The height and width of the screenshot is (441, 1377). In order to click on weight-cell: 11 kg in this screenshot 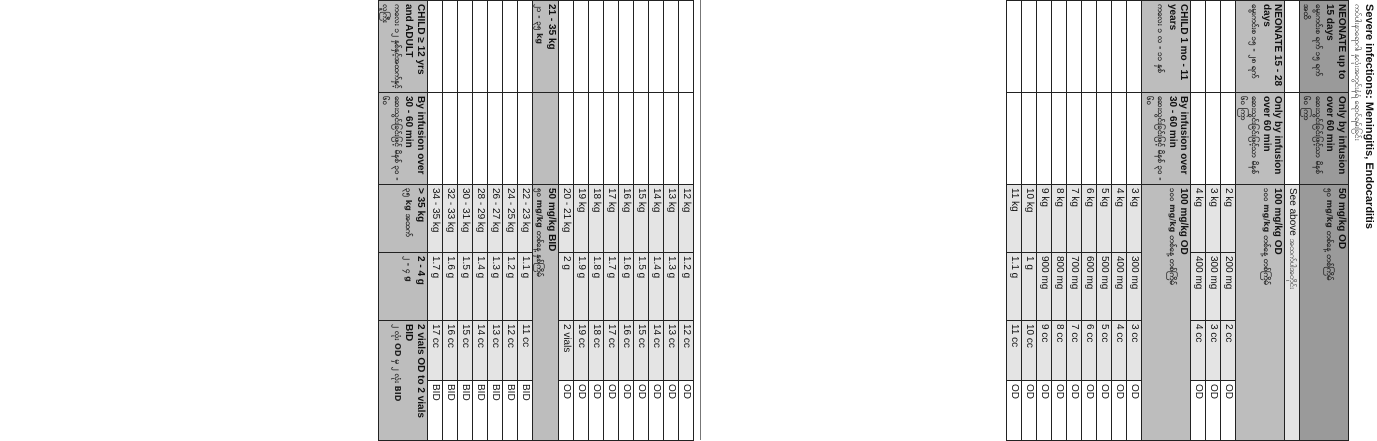, I will do `click(1014, 218)`.